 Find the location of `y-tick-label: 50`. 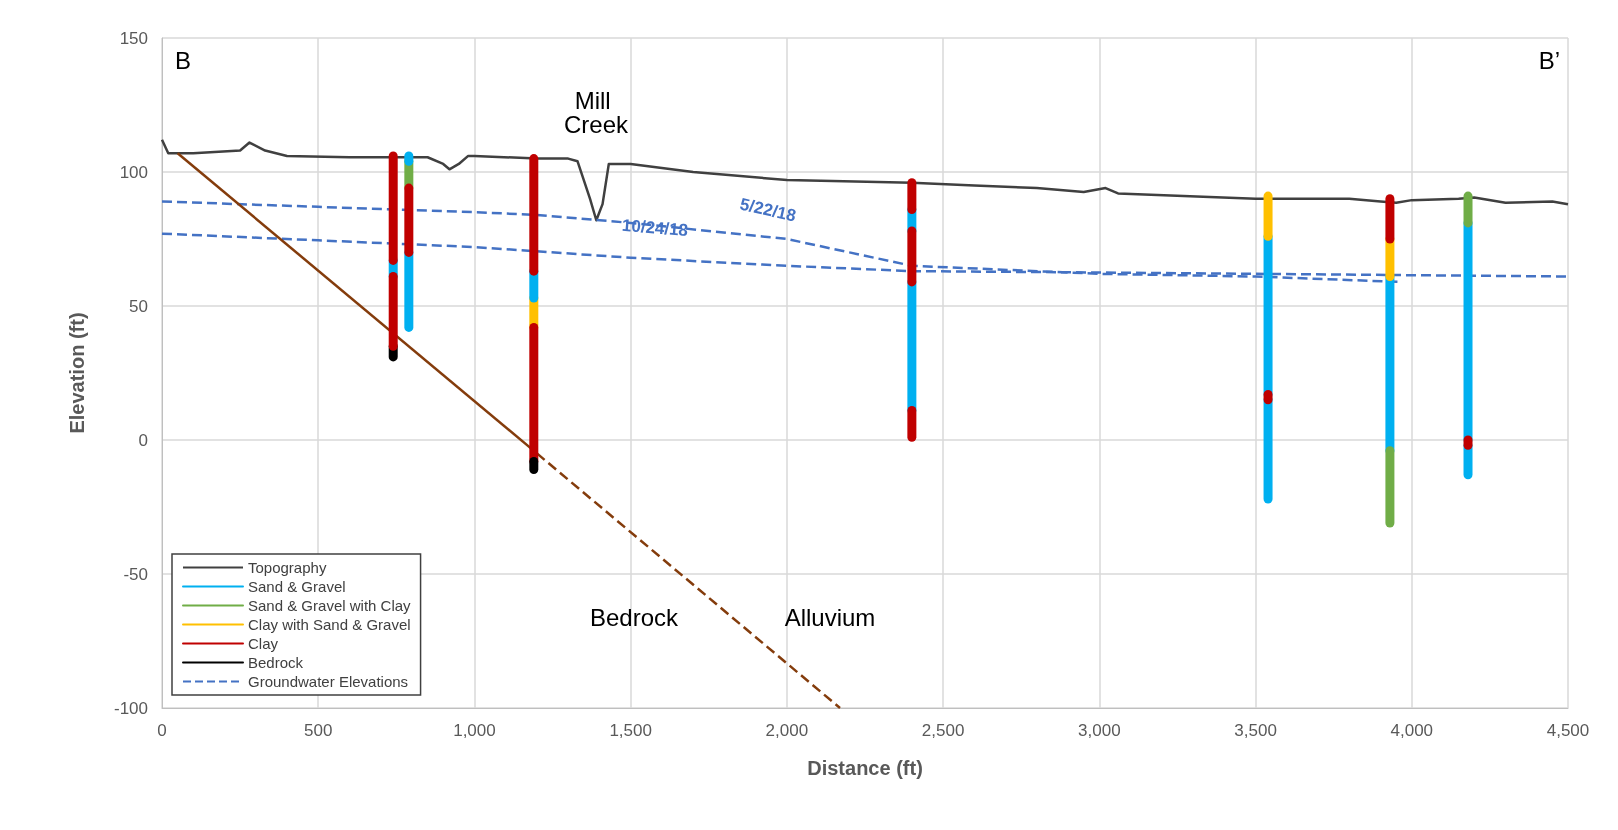

y-tick-label: 50 is located at coordinates (138, 306).